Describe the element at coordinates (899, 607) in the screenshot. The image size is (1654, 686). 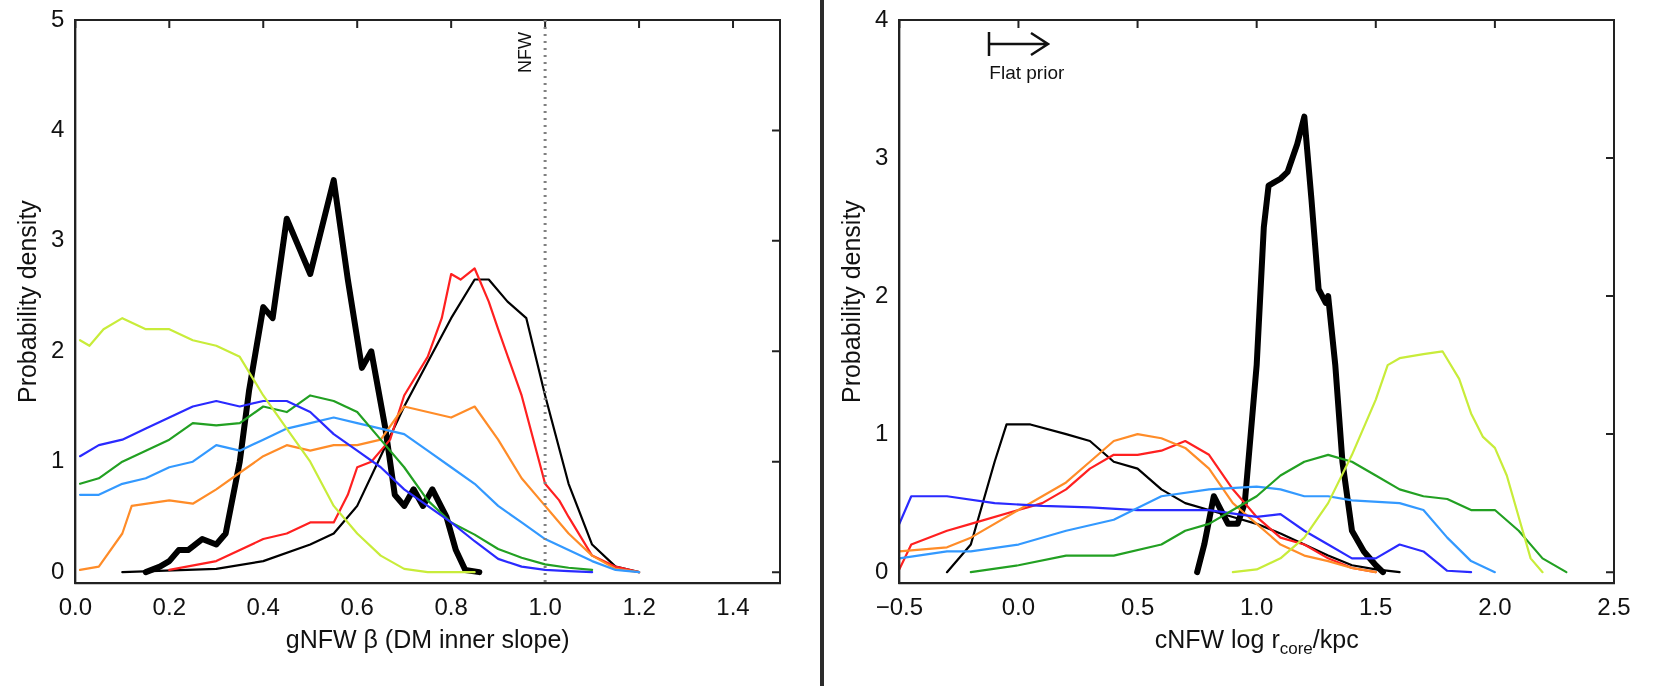
I see `x-tick-label: −0.5` at that location.